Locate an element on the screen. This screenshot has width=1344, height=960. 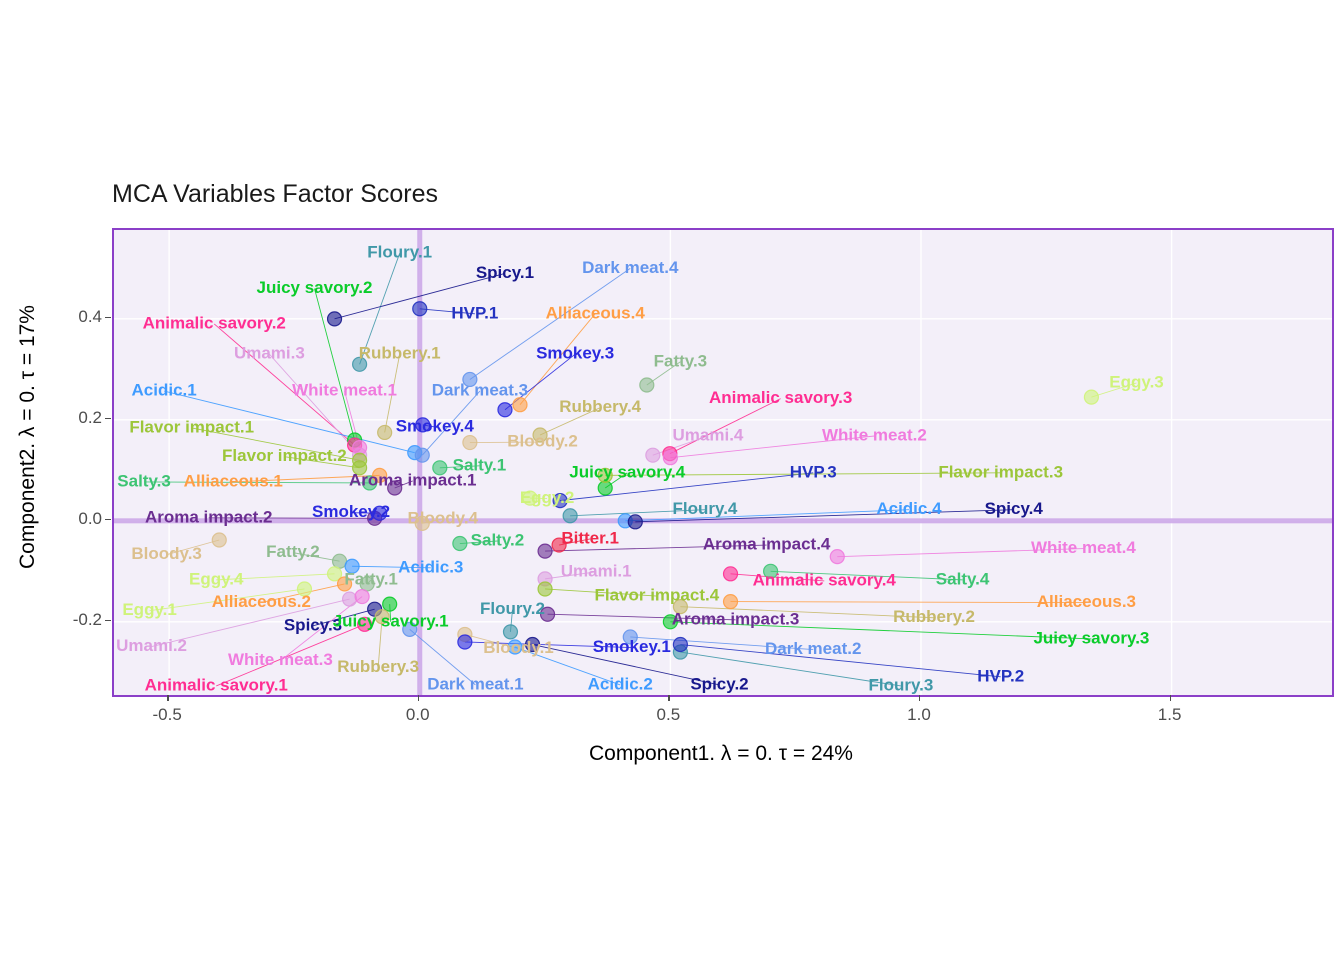
point-label: Juicy savory.3 is located at coordinates (1091, 637).